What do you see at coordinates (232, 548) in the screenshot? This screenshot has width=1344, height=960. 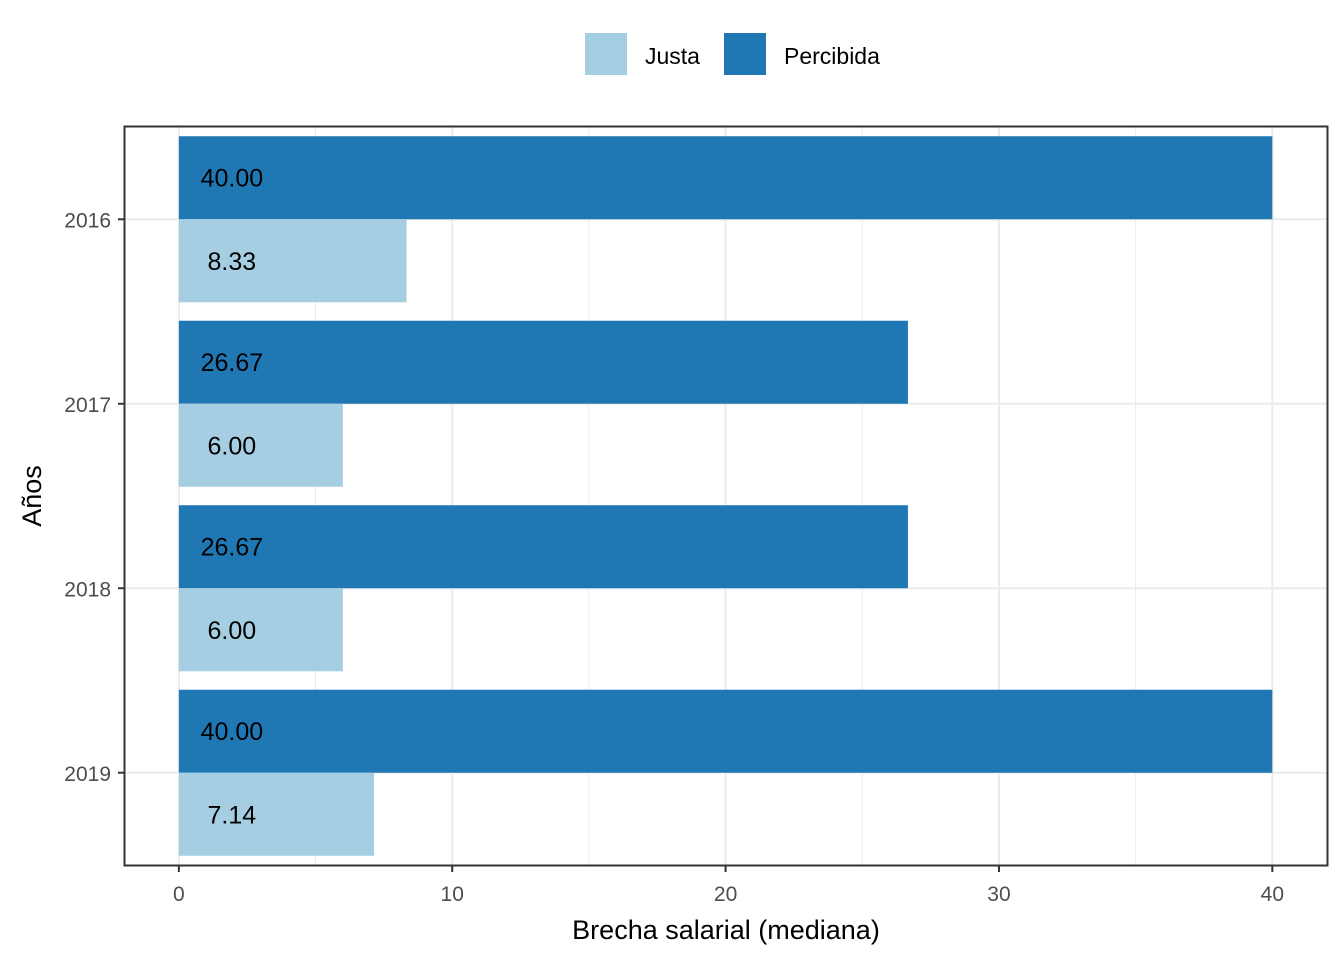 I see `data-label-percibida-2018: 26.67` at bounding box center [232, 548].